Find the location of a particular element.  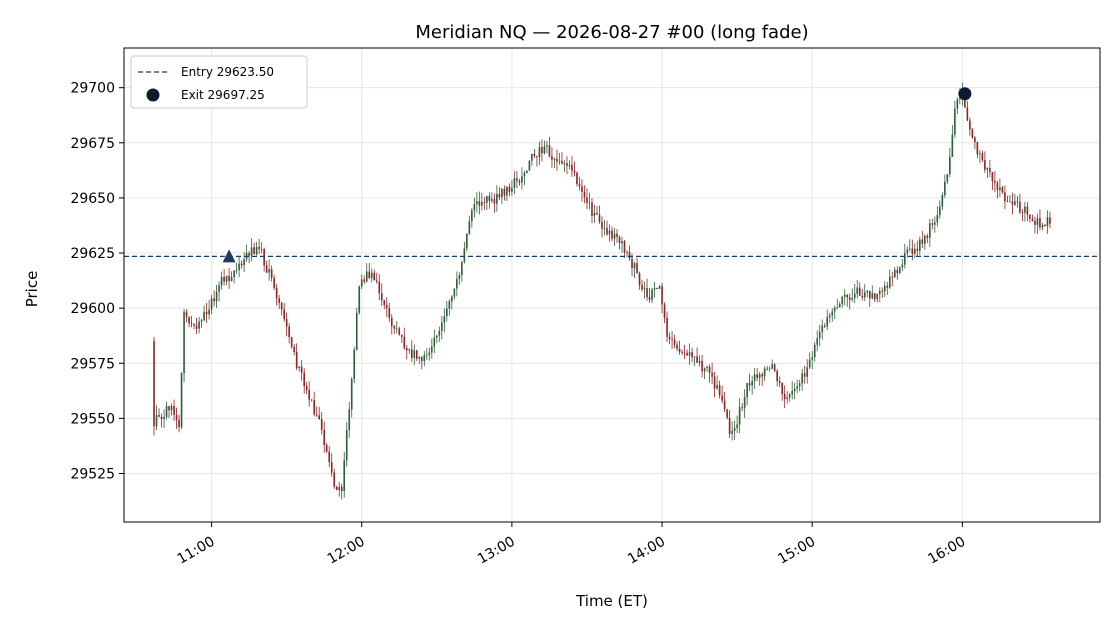

y-tick-label: 29625 is located at coordinates (92, 254).